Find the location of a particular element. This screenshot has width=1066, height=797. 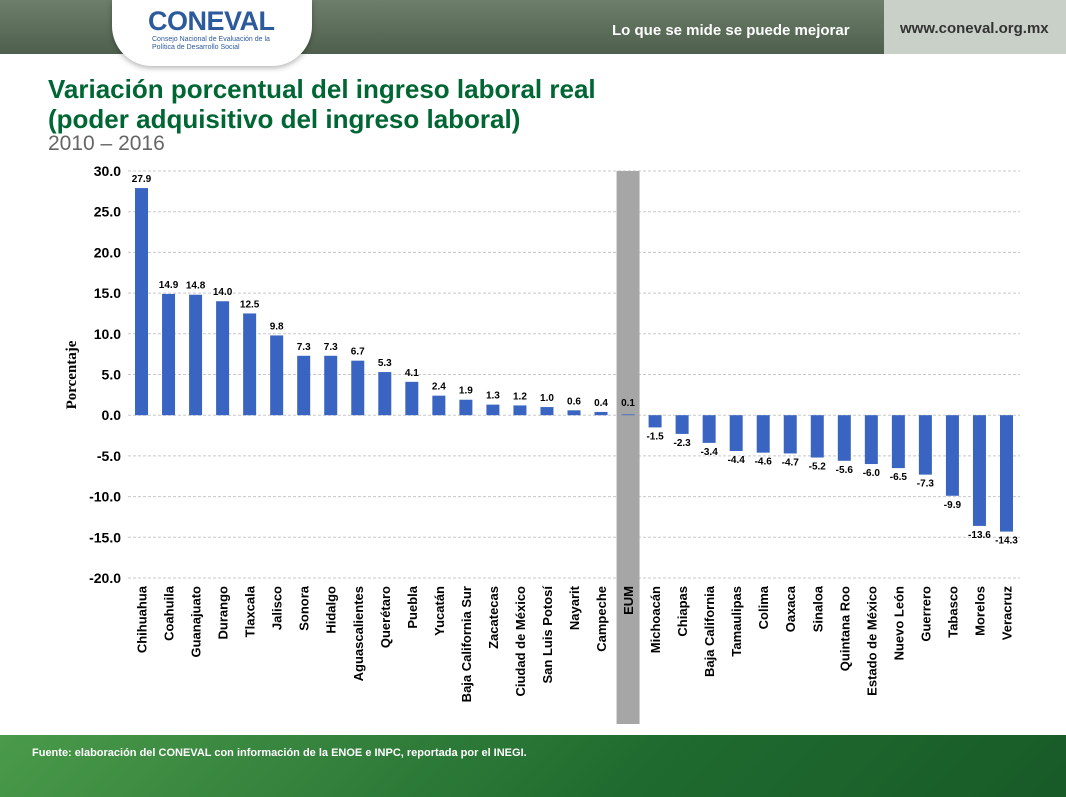

data-label: 0.1 is located at coordinates (628, 403).